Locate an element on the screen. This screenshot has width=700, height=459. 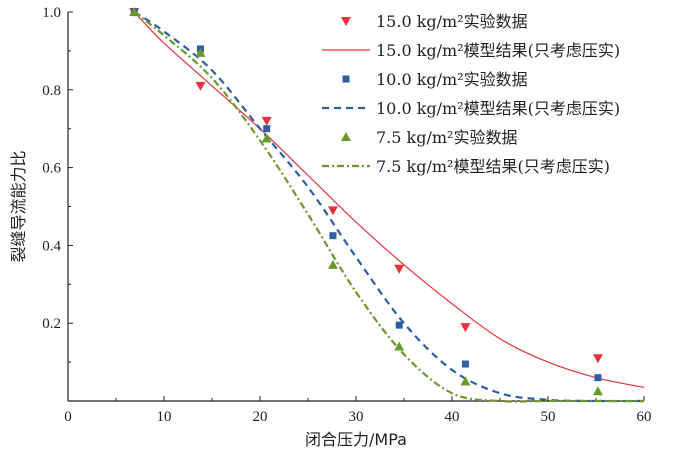
y-tick-label: 0.6 is located at coordinates (51, 169).